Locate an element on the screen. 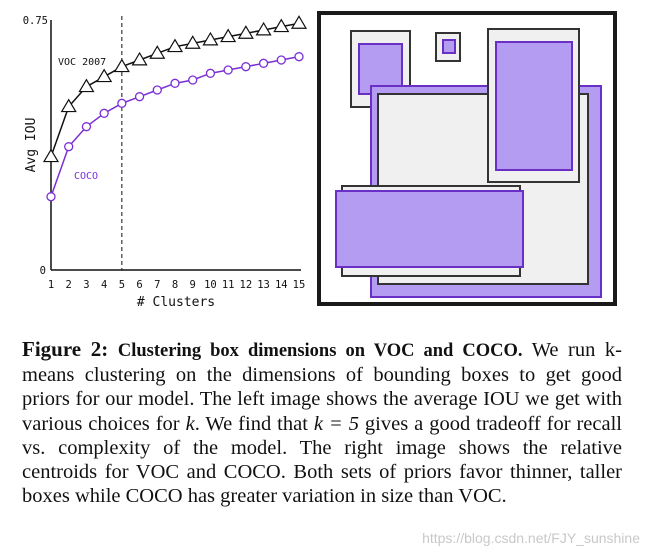 This screenshot has height=555, width=650. x-tick-label: 10 is located at coordinates (210, 285).